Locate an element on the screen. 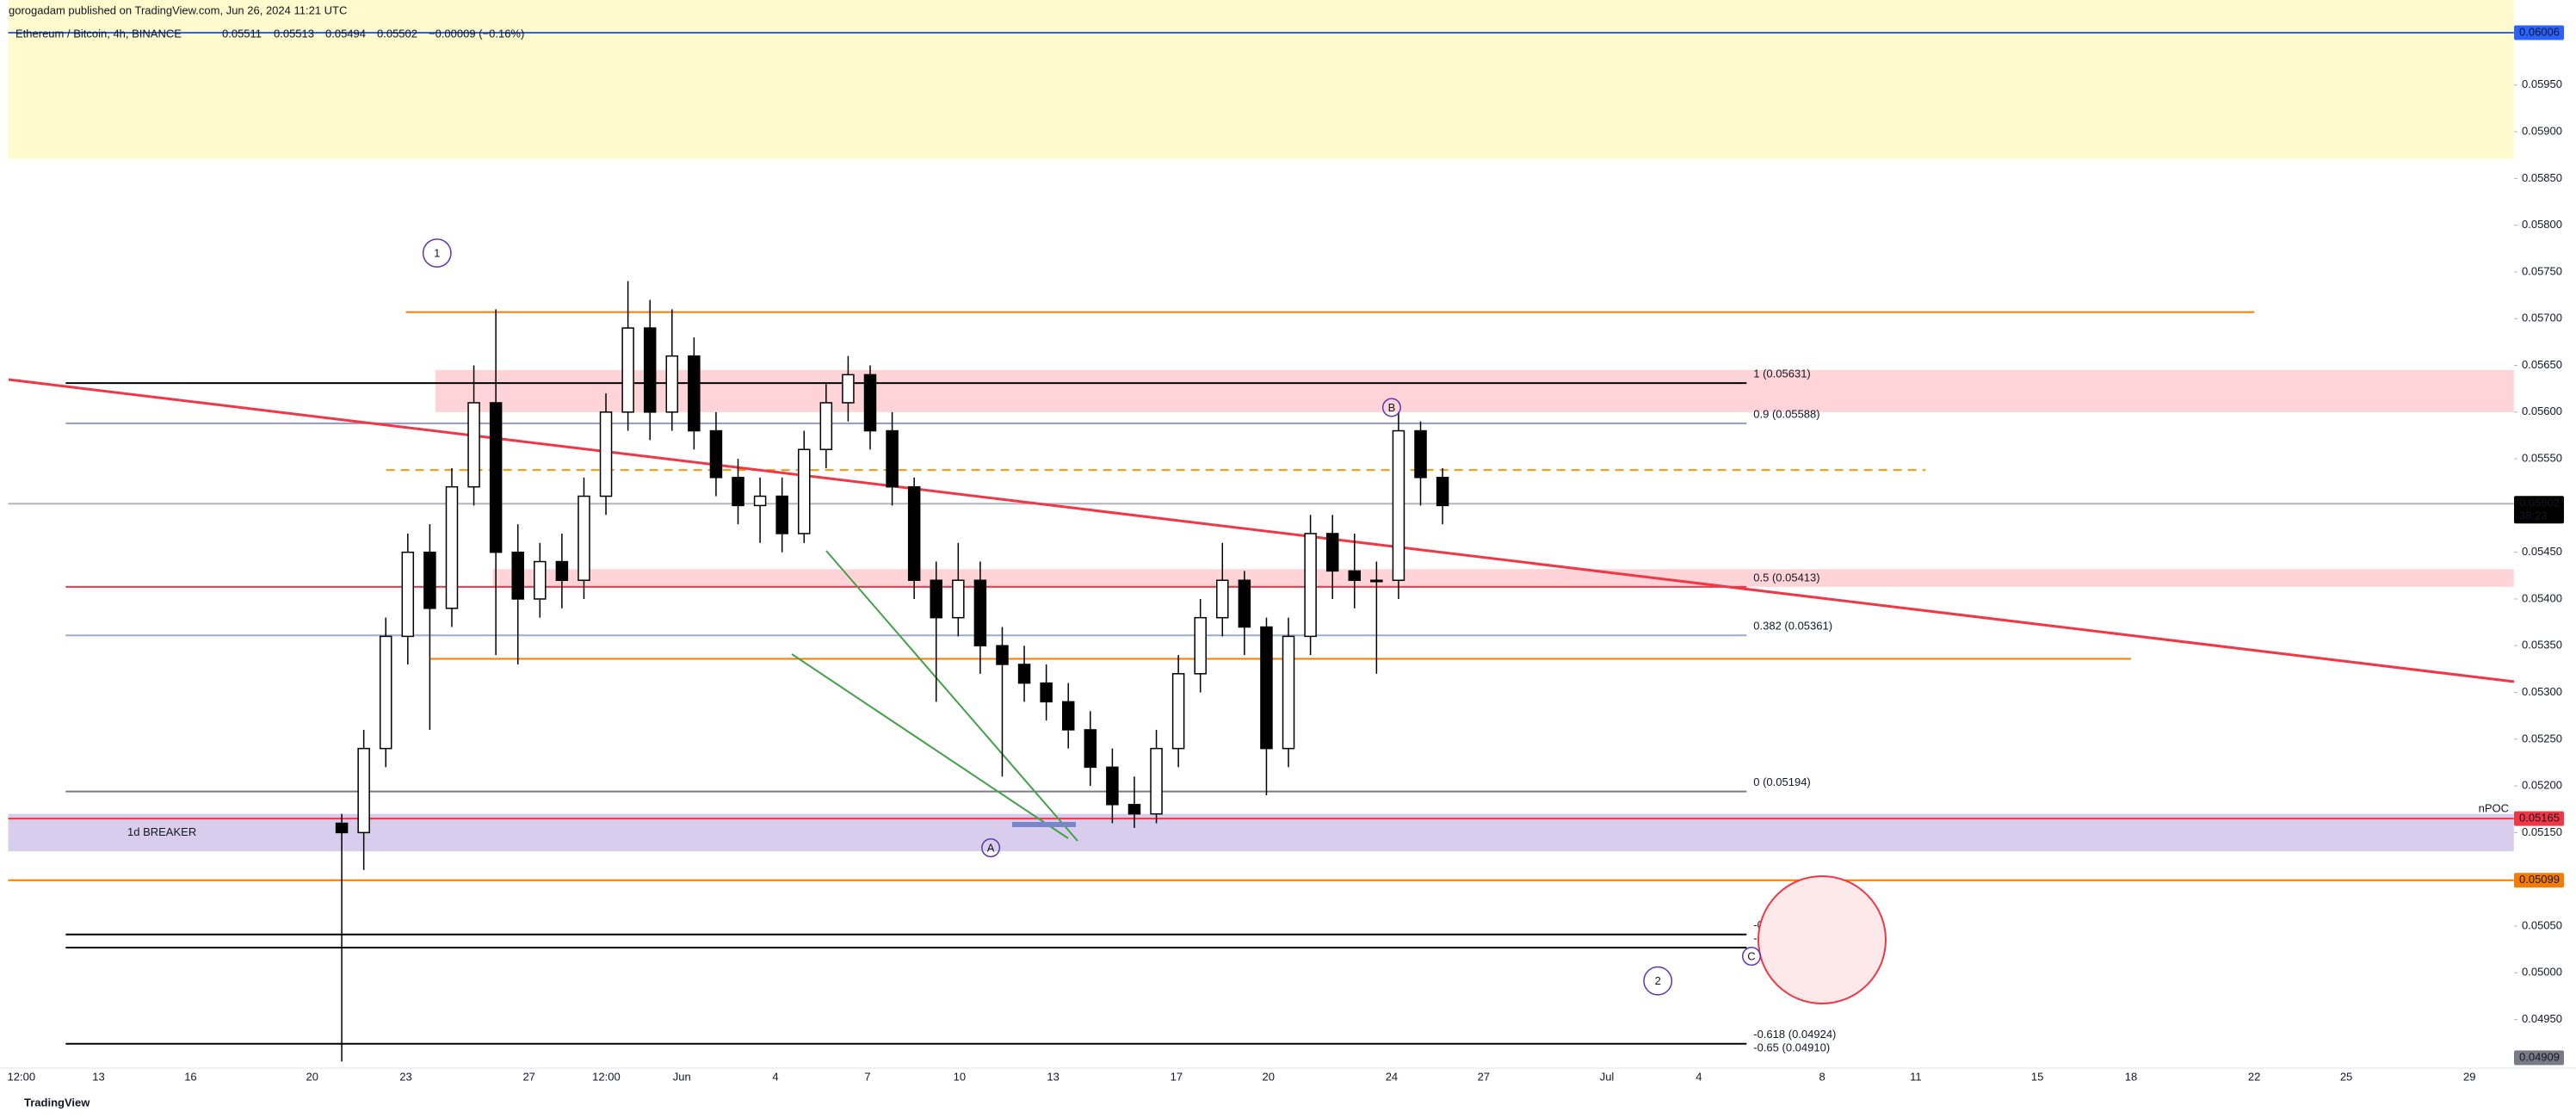 The image size is (2576, 1118). level-label: 1 (0.05631) is located at coordinates (1782, 374).